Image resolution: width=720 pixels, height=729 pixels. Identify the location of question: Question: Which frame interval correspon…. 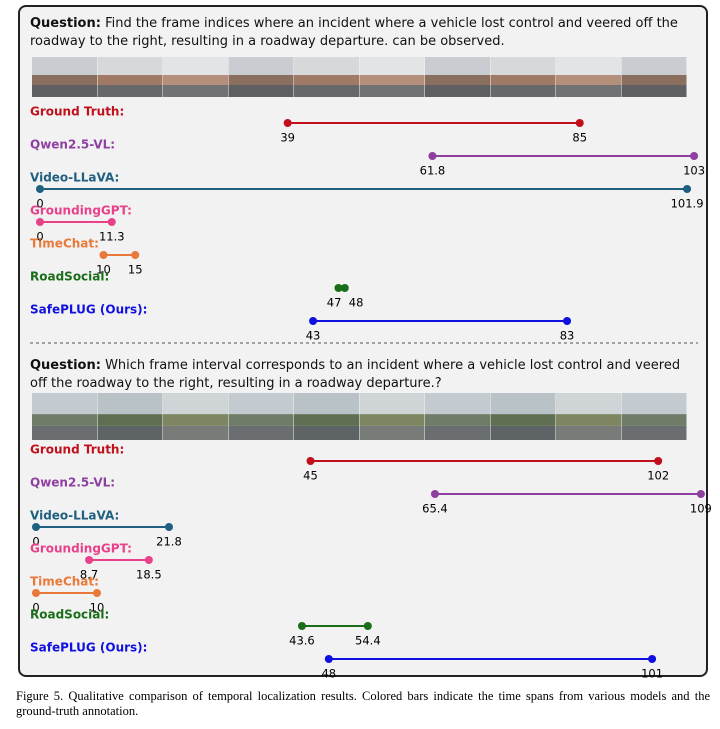
(360, 375).